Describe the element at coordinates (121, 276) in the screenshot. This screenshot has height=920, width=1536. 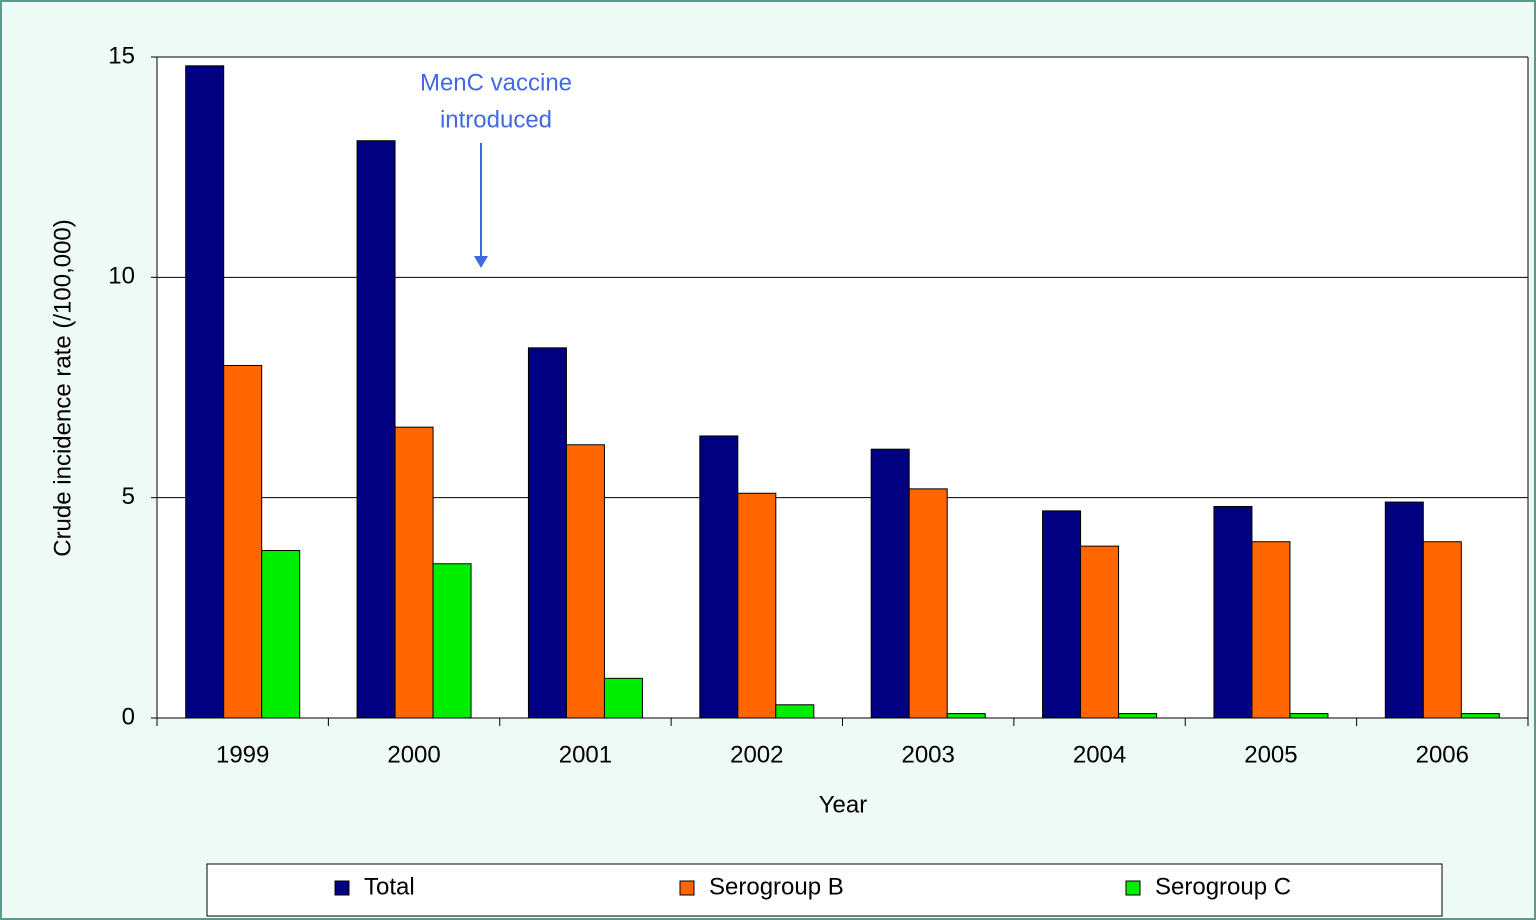
I see `y-tick-label: 10` at that location.